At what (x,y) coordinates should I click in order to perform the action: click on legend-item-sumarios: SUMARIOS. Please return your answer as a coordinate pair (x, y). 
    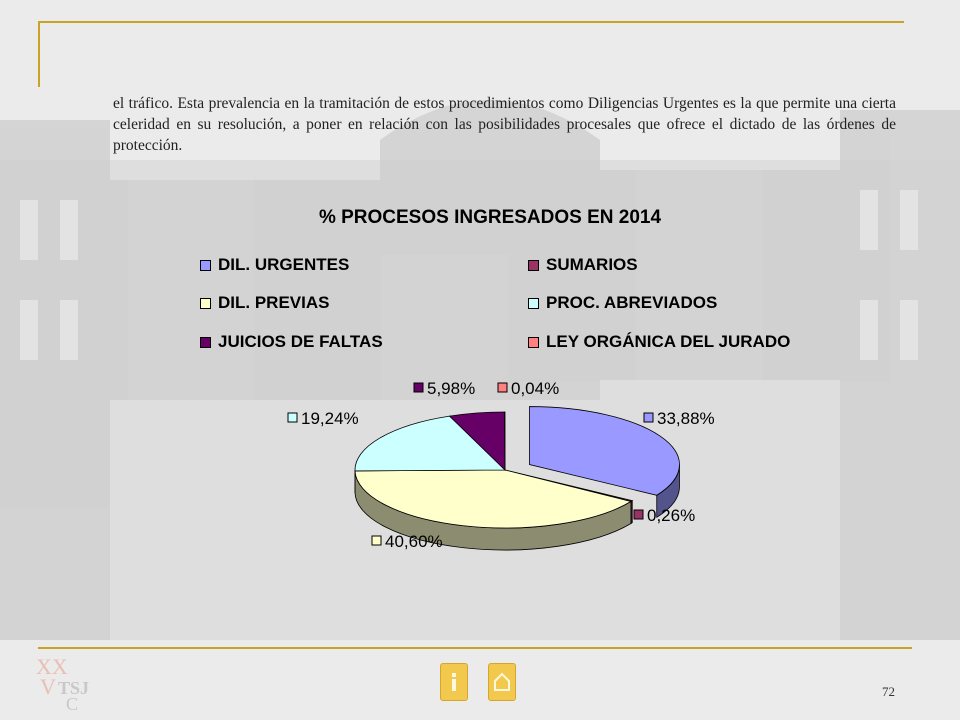
    Looking at the image, I should click on (583, 265).